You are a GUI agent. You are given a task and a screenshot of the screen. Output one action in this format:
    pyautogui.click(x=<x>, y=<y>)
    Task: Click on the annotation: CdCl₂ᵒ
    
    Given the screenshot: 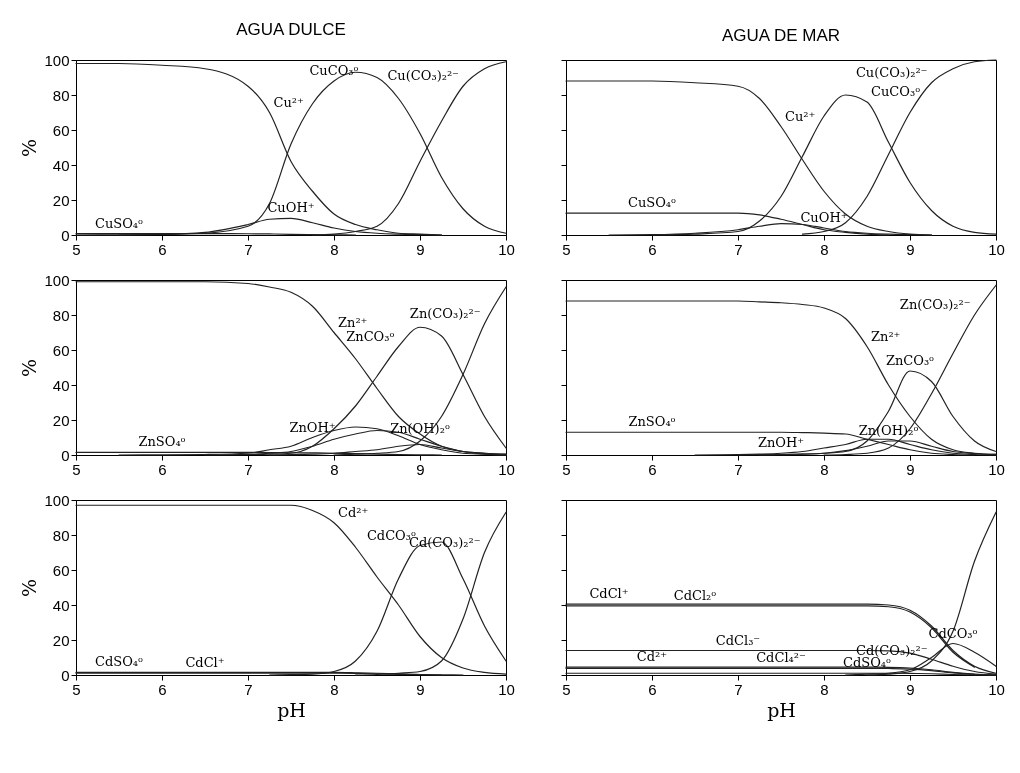 What is the action you would take?
    pyautogui.click(x=695, y=595)
    